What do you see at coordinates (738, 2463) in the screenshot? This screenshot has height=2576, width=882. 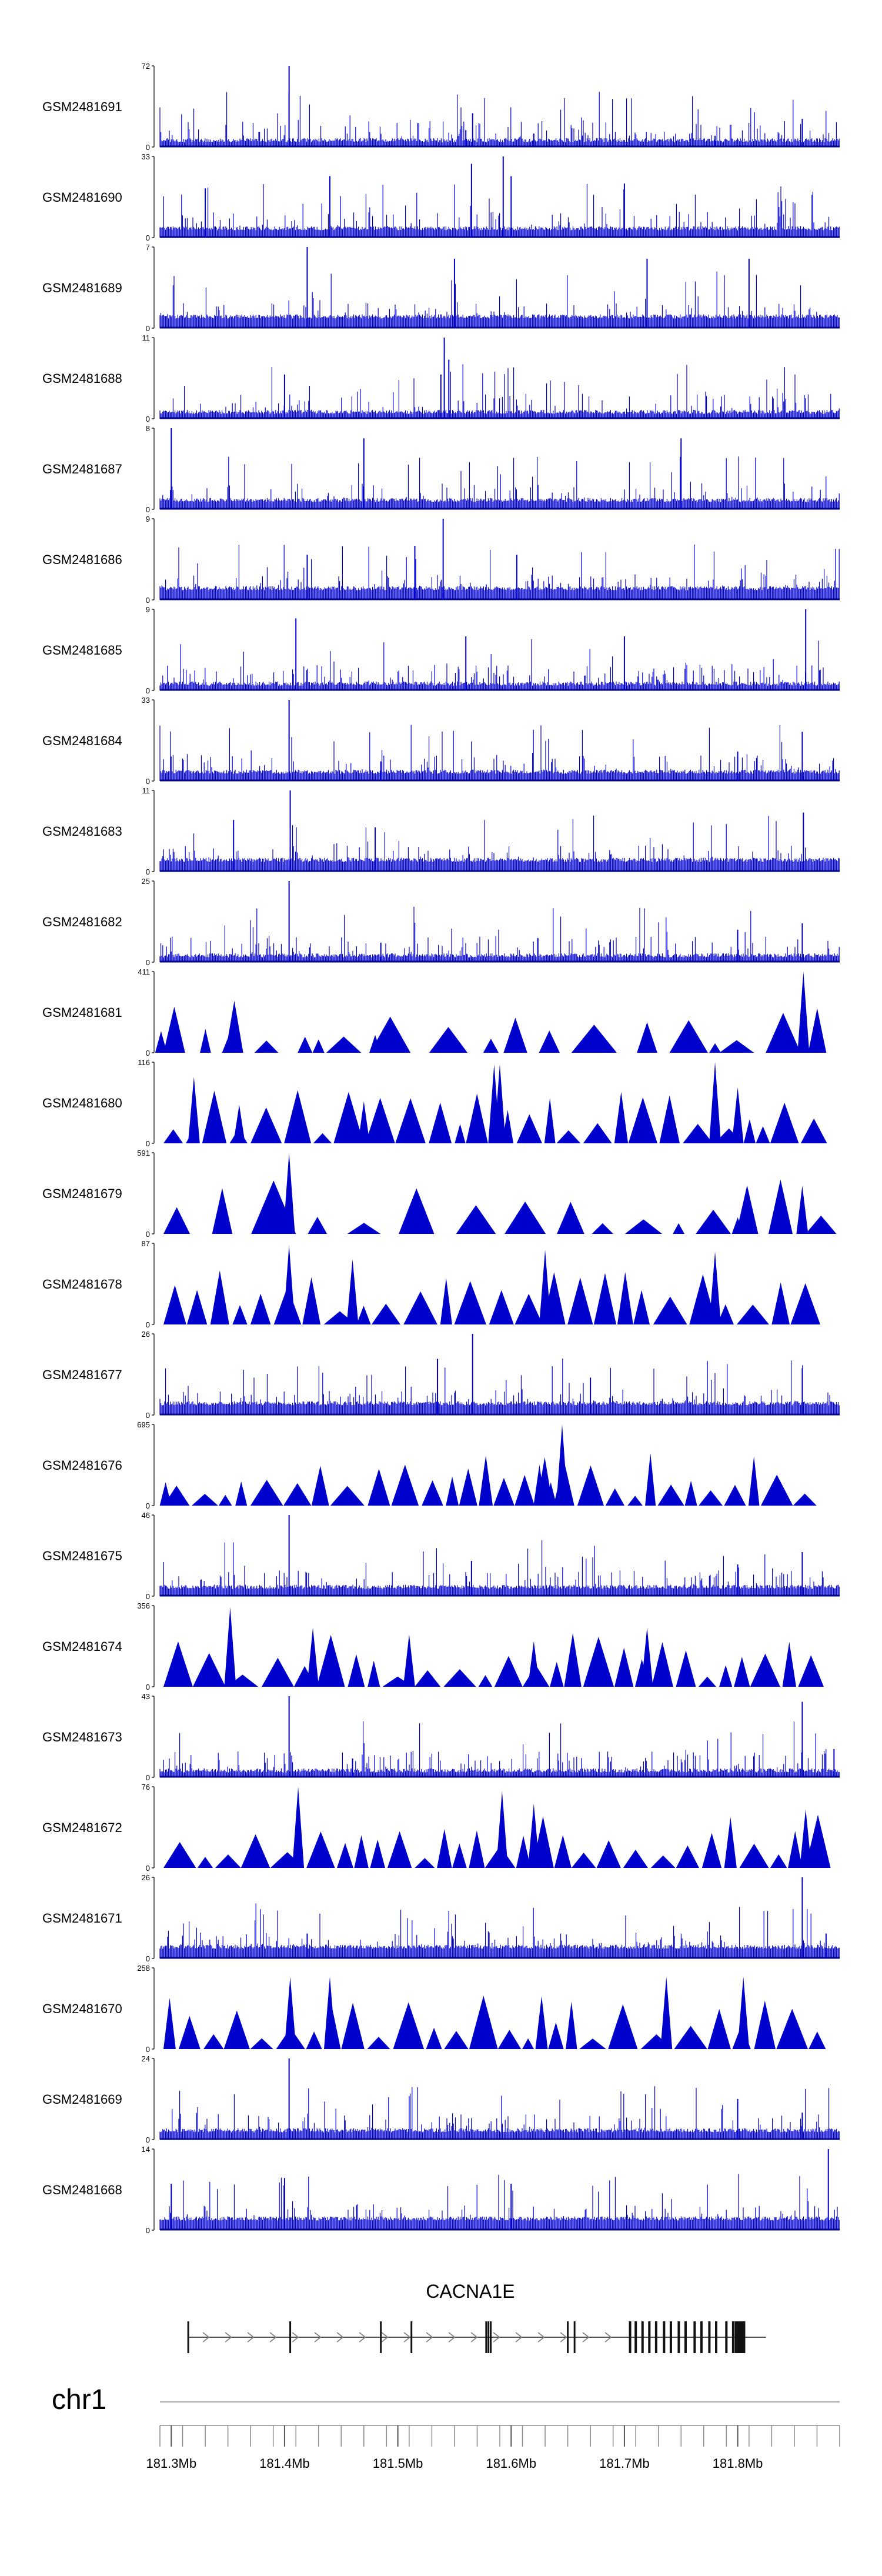 I see `ruler-tick-label: 181.8Mb` at bounding box center [738, 2463].